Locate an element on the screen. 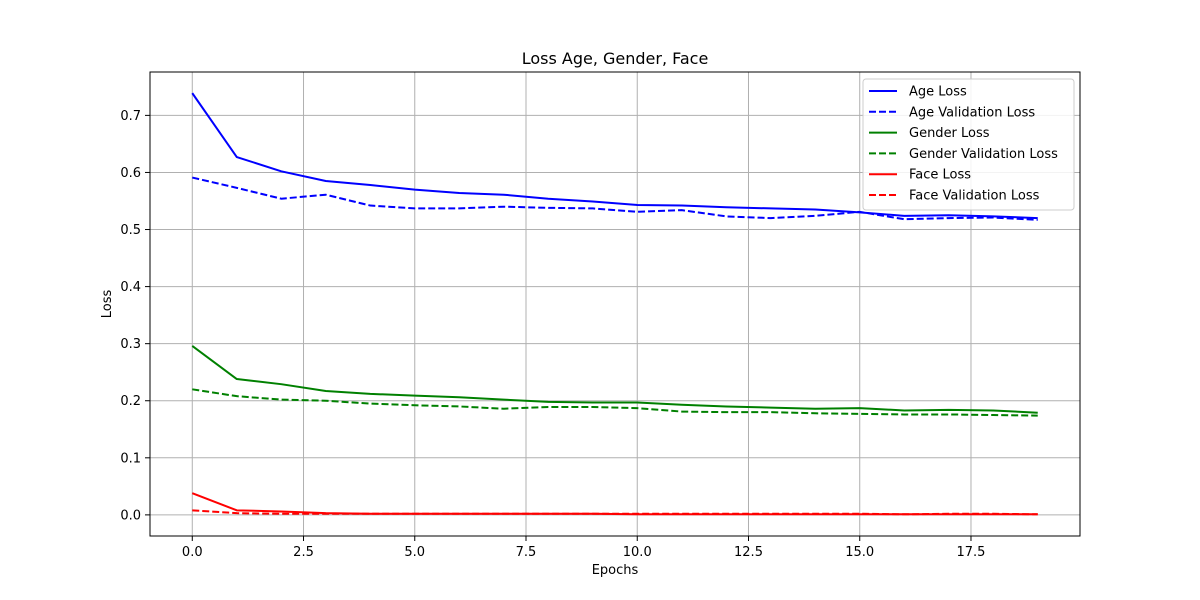  series-line-age-validation-loss is located at coordinates (615, 198).